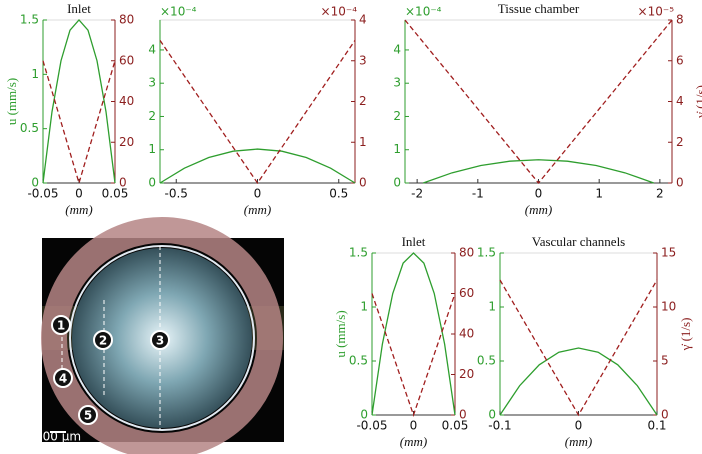 Image resolution: width=702 pixels, height=454 pixels. Describe the element at coordinates (680, 60) in the screenshot. I see `y2-tick-label: 6` at that location.